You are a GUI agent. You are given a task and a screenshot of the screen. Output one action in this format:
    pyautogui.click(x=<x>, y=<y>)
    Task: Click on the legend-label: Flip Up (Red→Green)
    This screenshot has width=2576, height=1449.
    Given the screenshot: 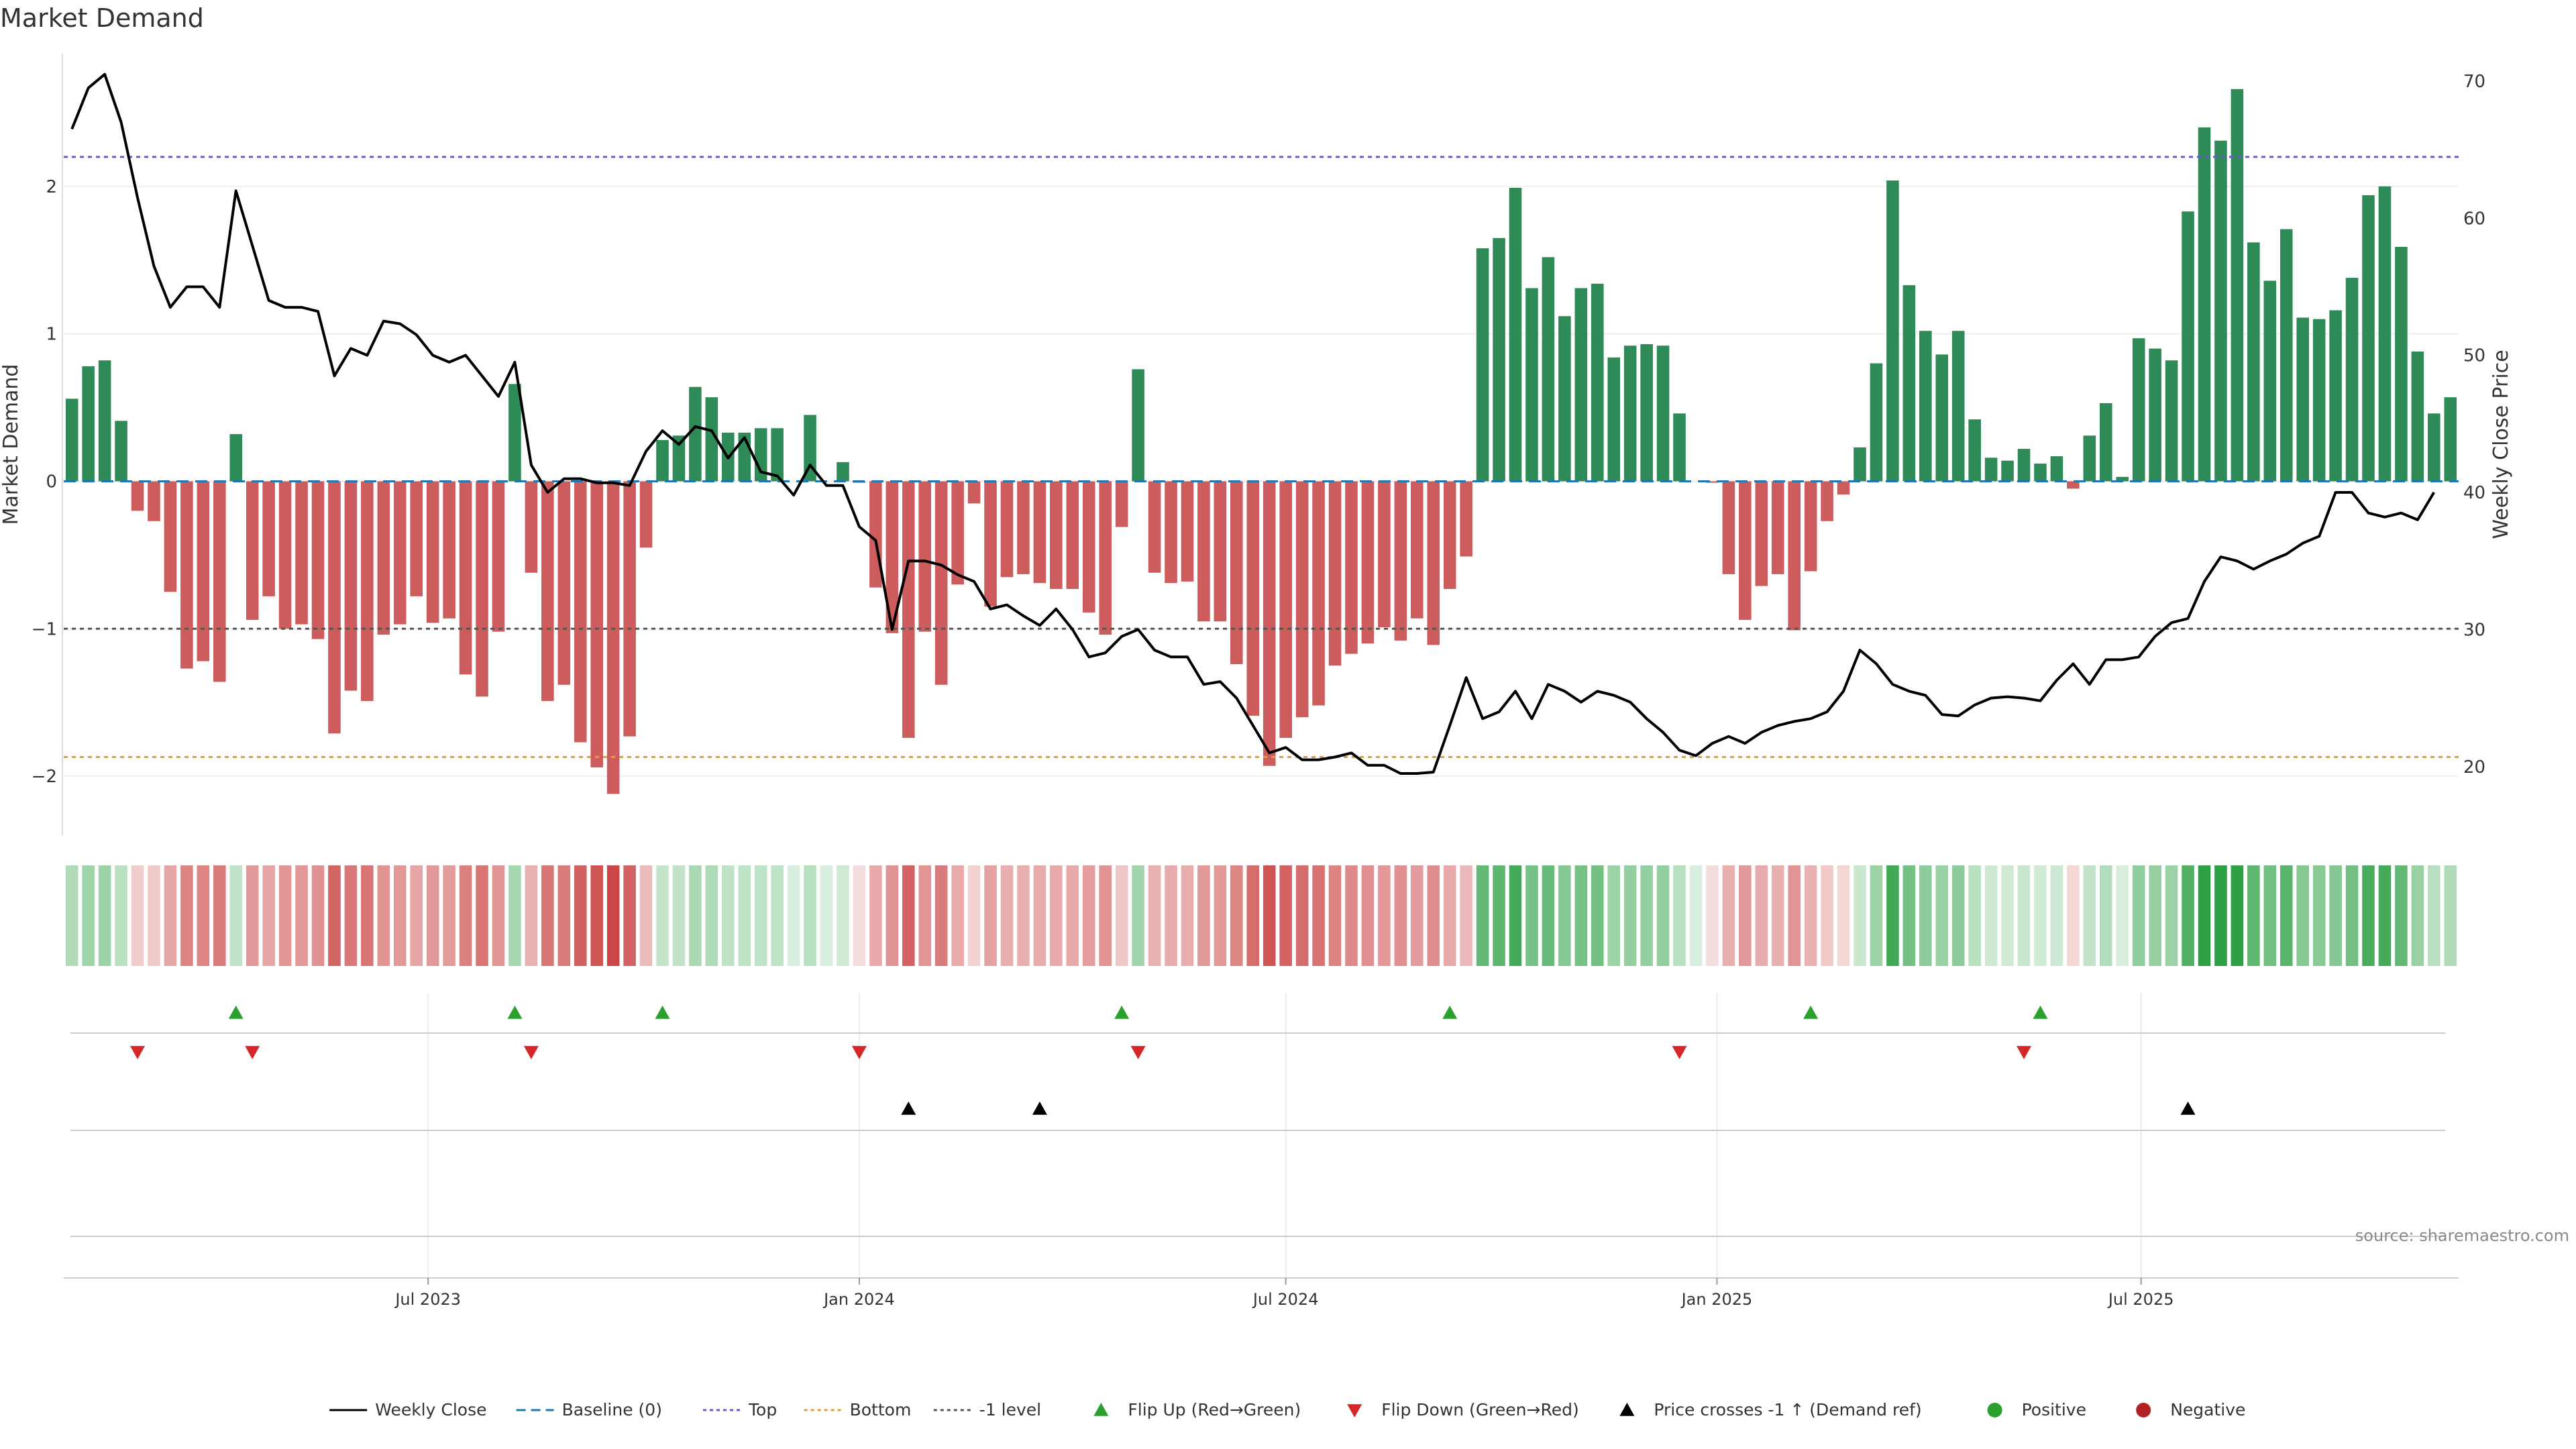 What is the action you would take?
    pyautogui.click(x=1214, y=1409)
    